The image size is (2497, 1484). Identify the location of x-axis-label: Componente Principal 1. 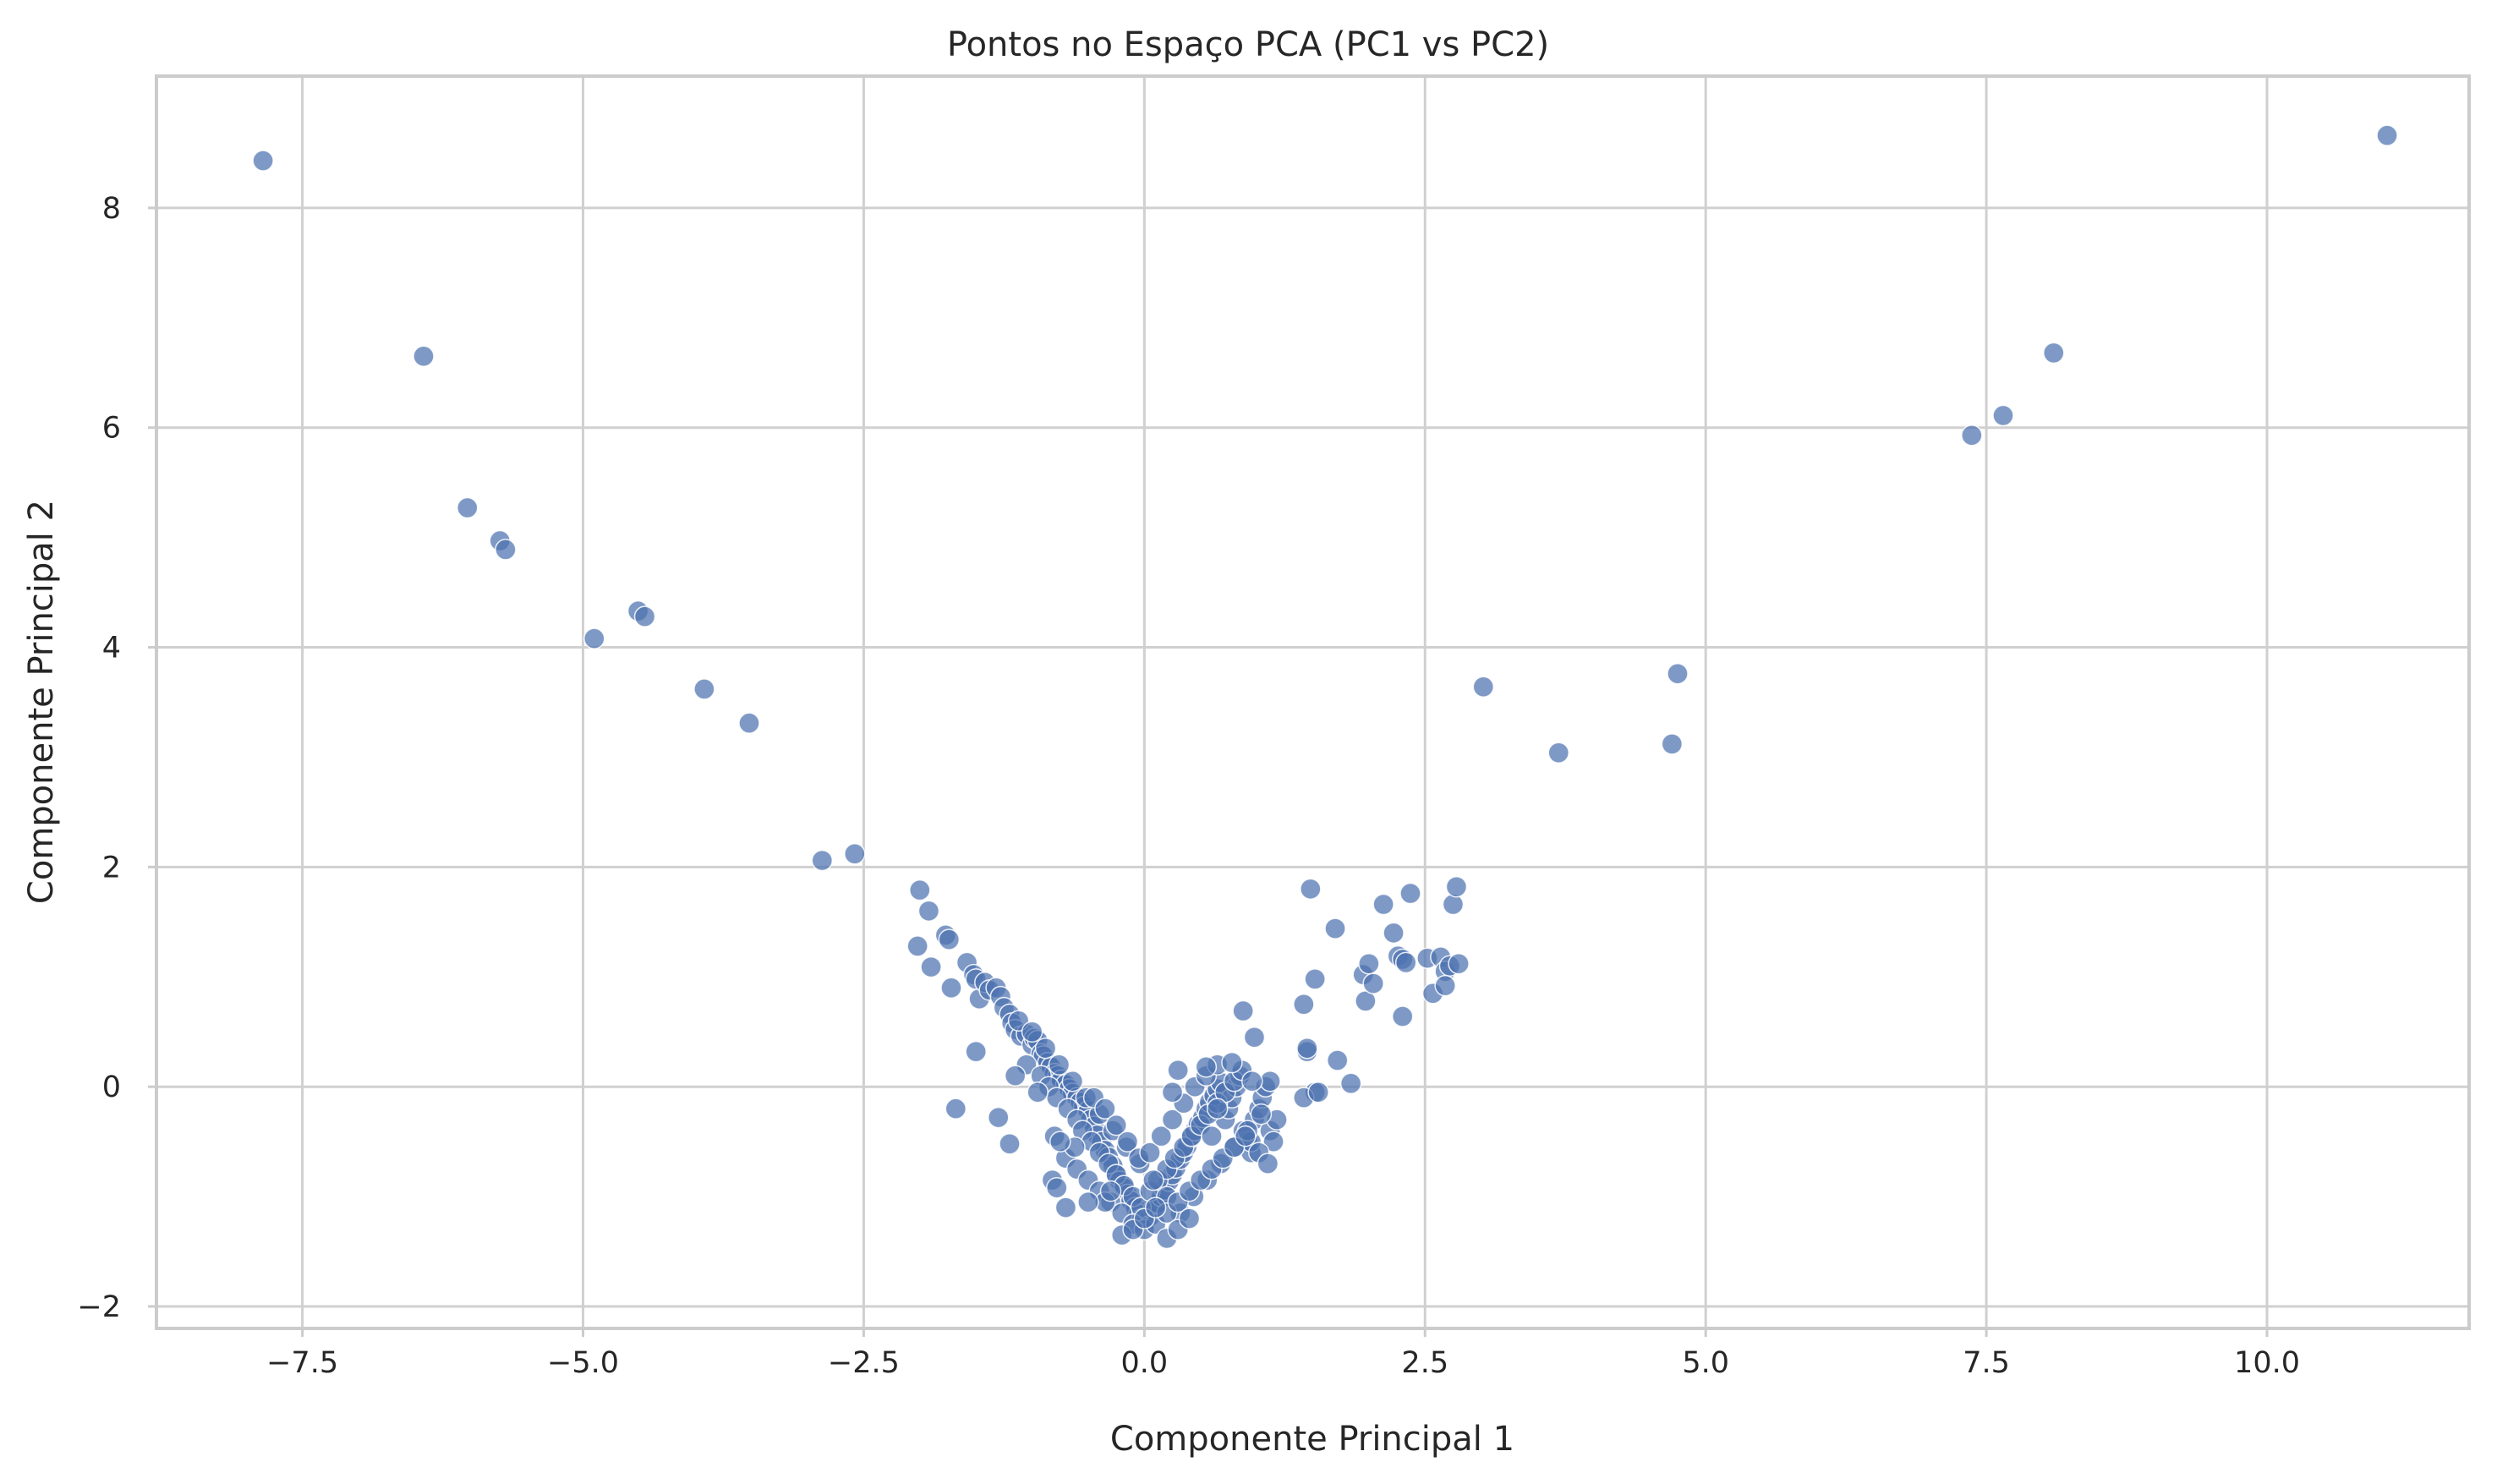
(1312, 1439).